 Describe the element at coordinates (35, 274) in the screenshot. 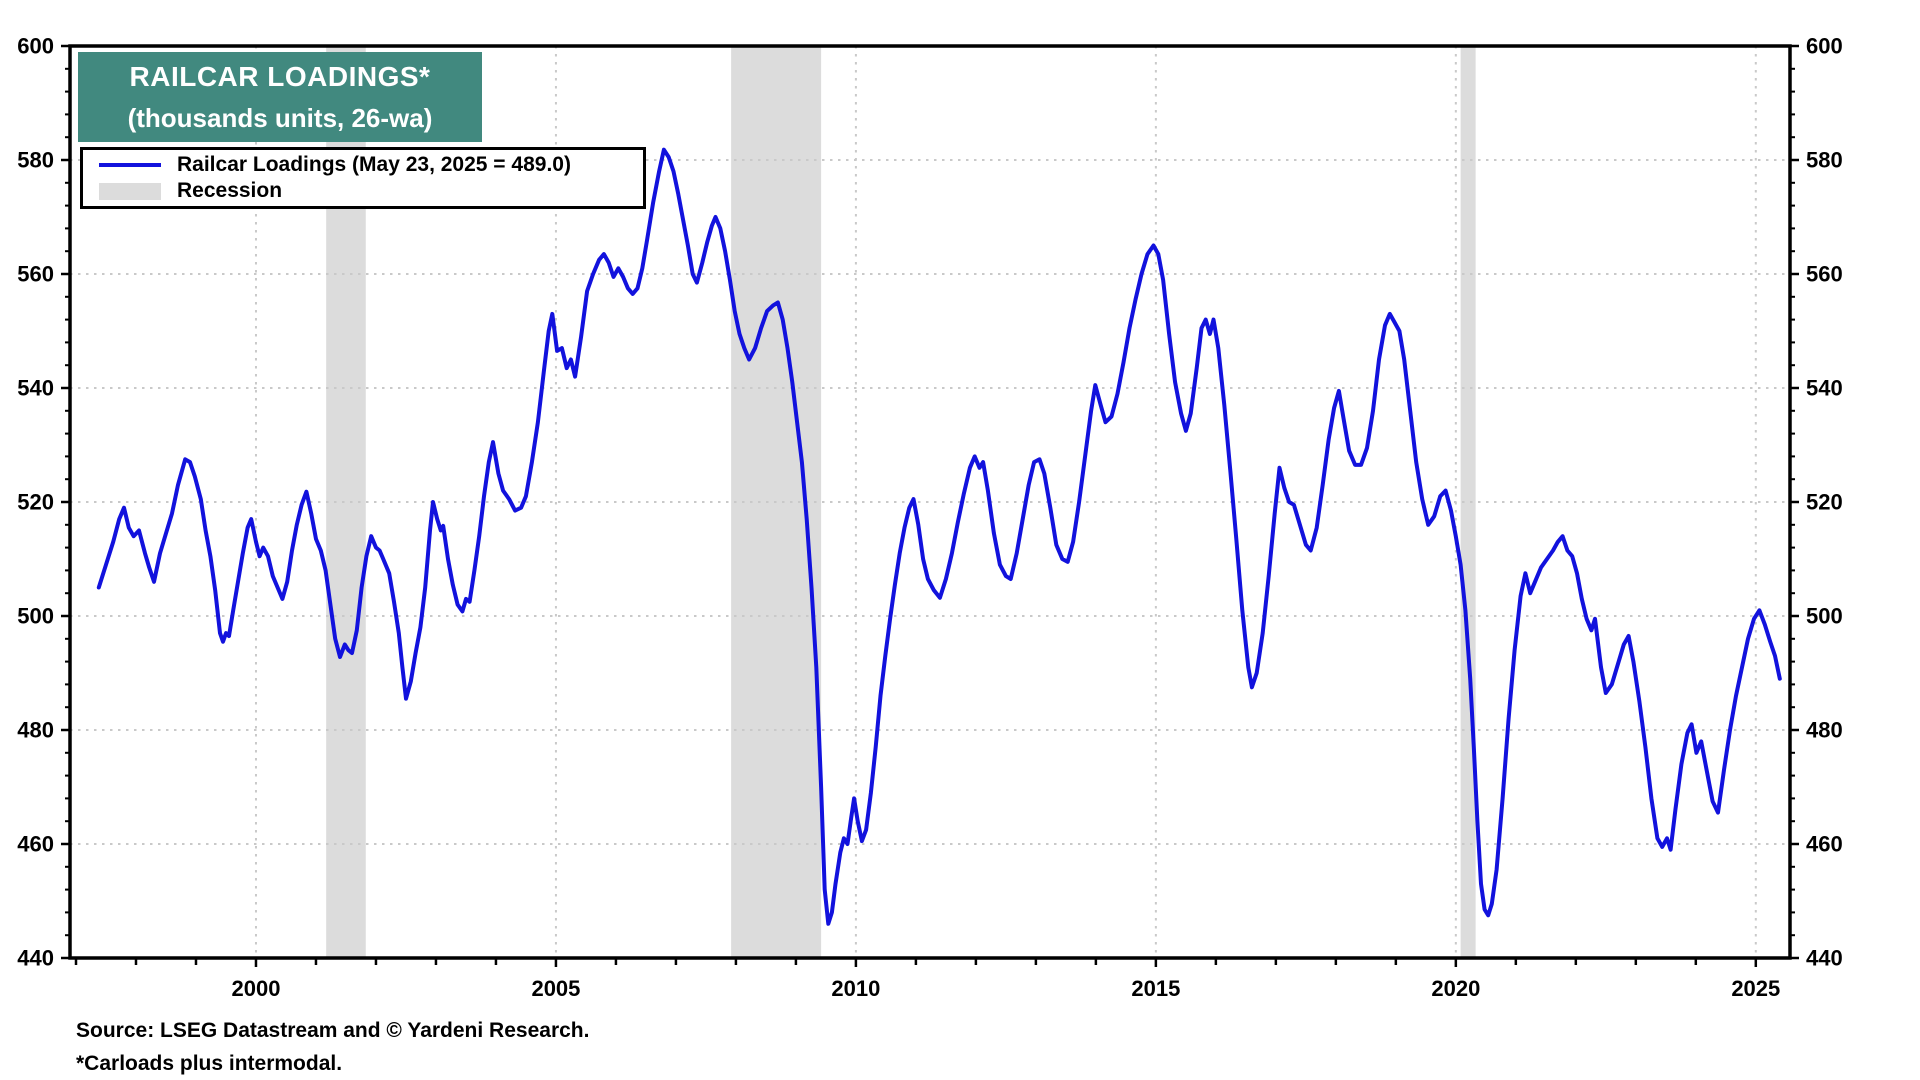

I see `y-axis-label-left: 560` at that location.